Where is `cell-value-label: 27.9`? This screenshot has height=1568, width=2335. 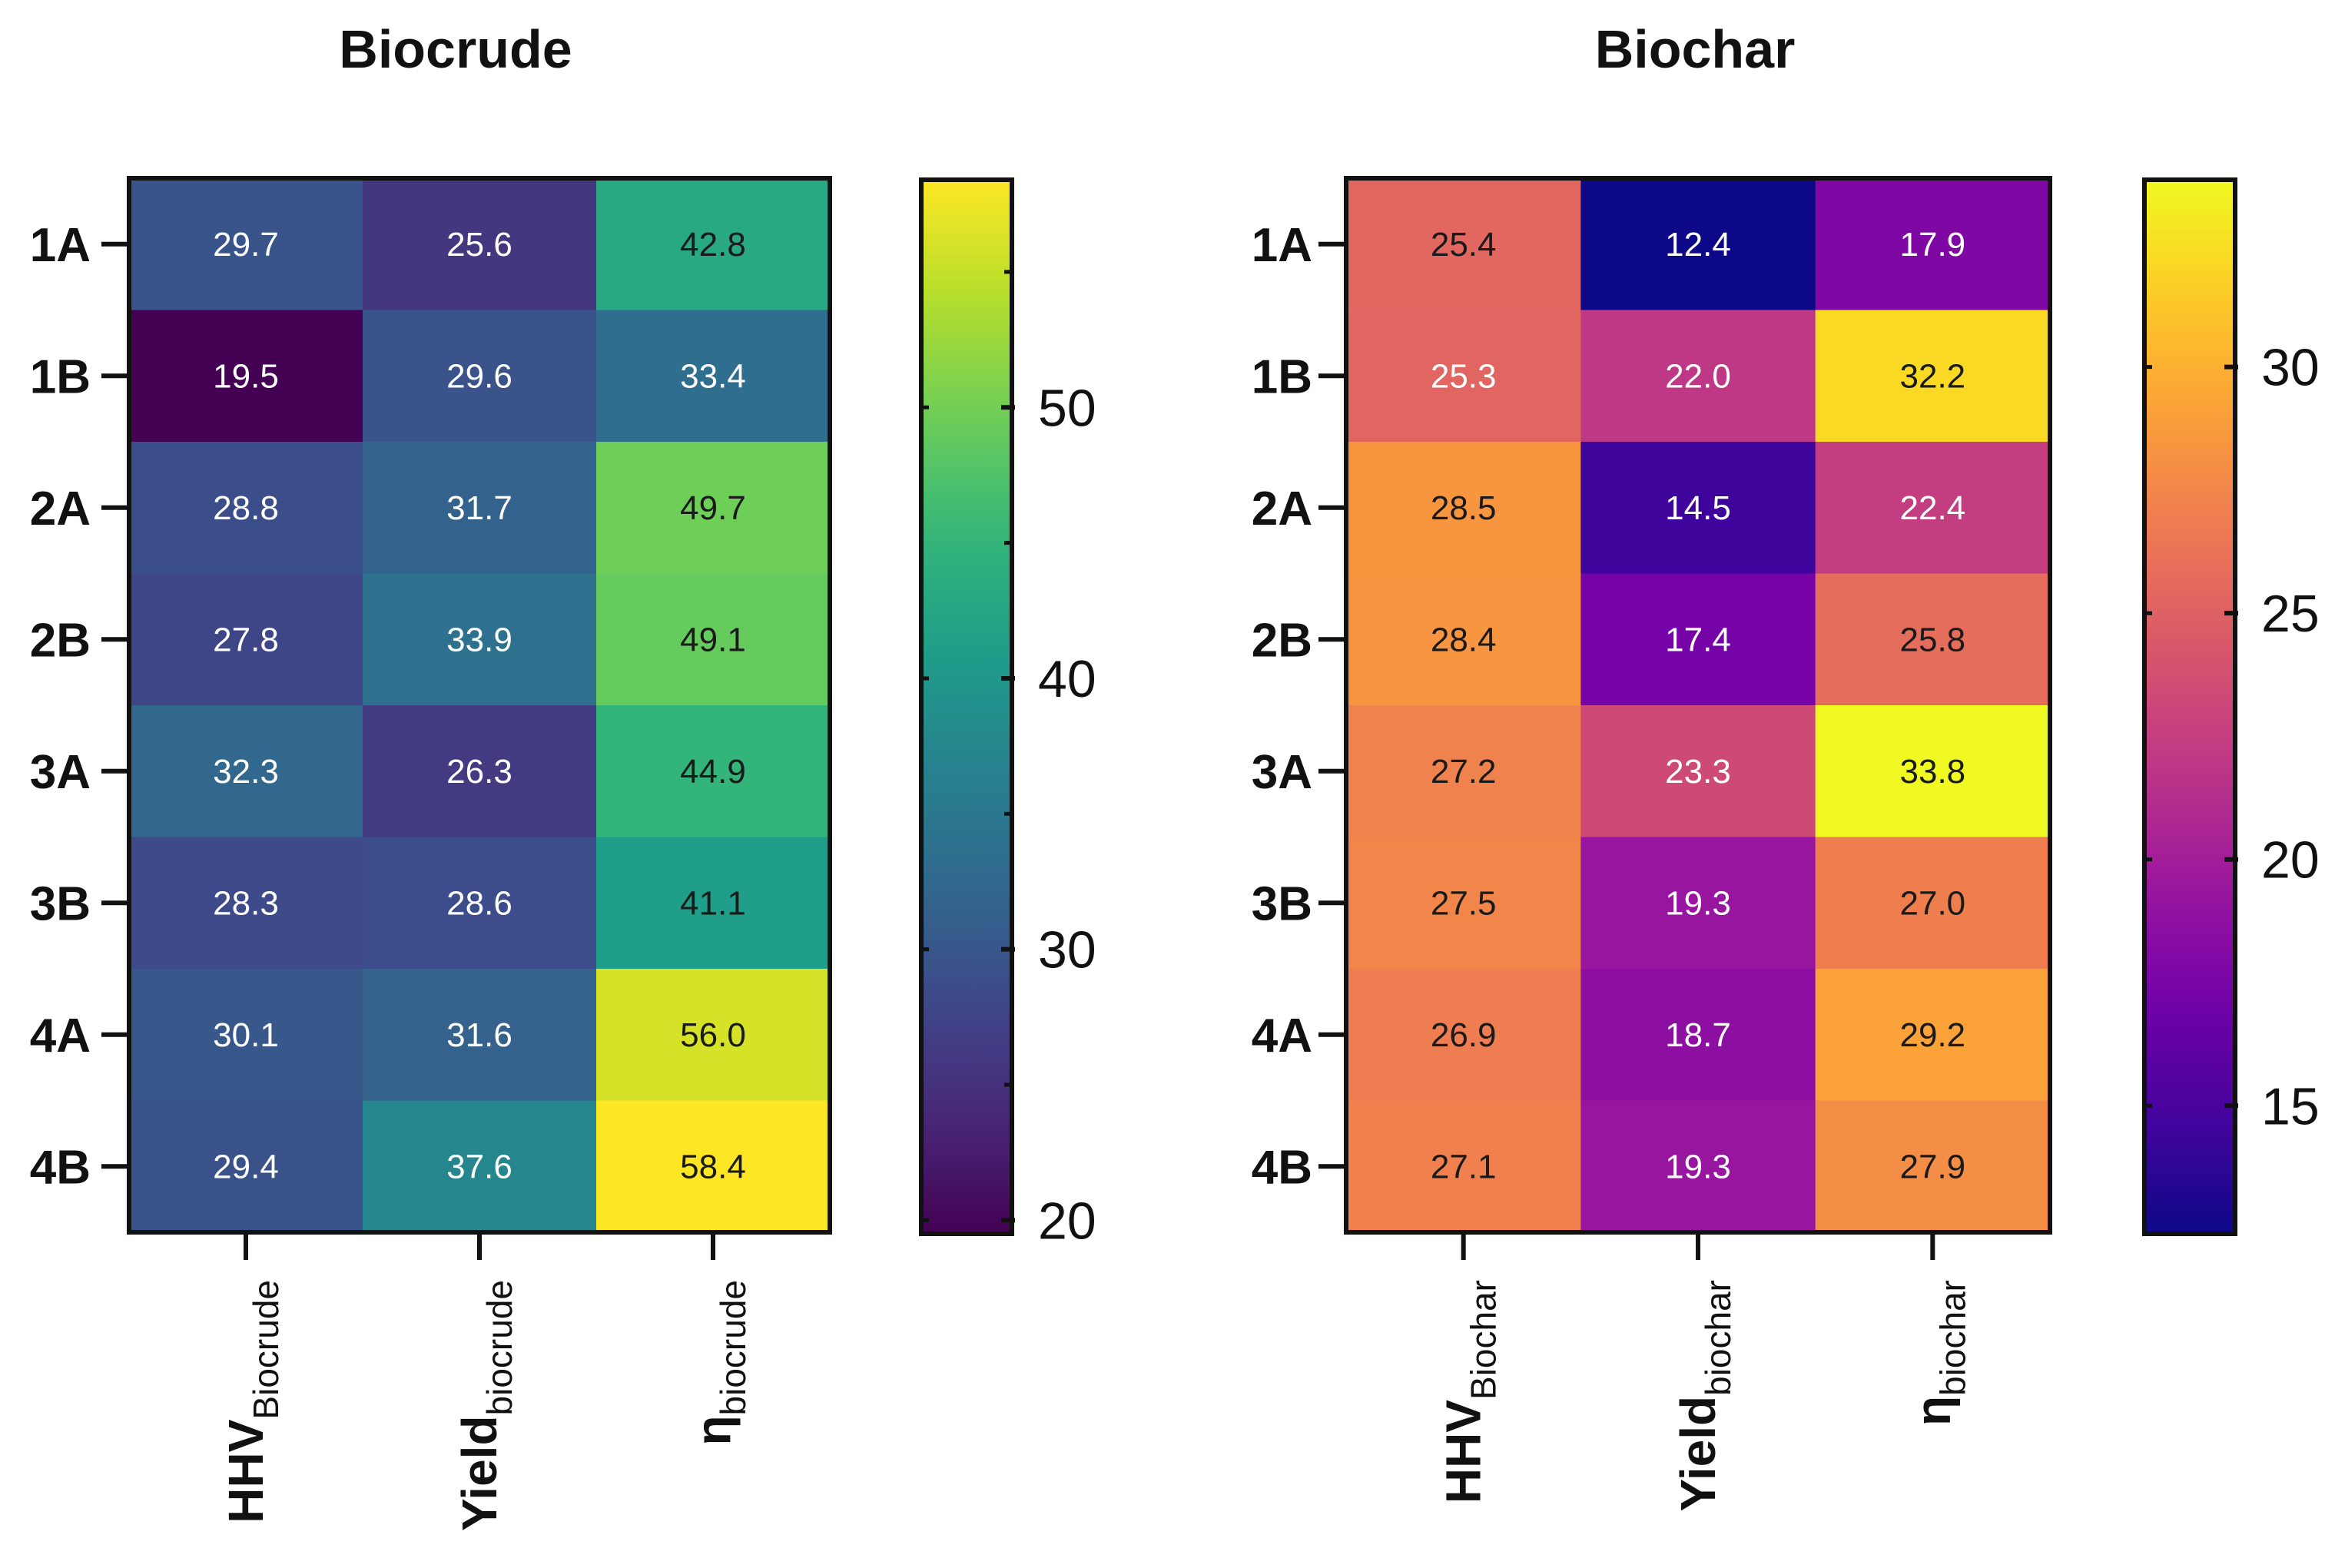
cell-value-label: 27.9 is located at coordinates (1933, 1166).